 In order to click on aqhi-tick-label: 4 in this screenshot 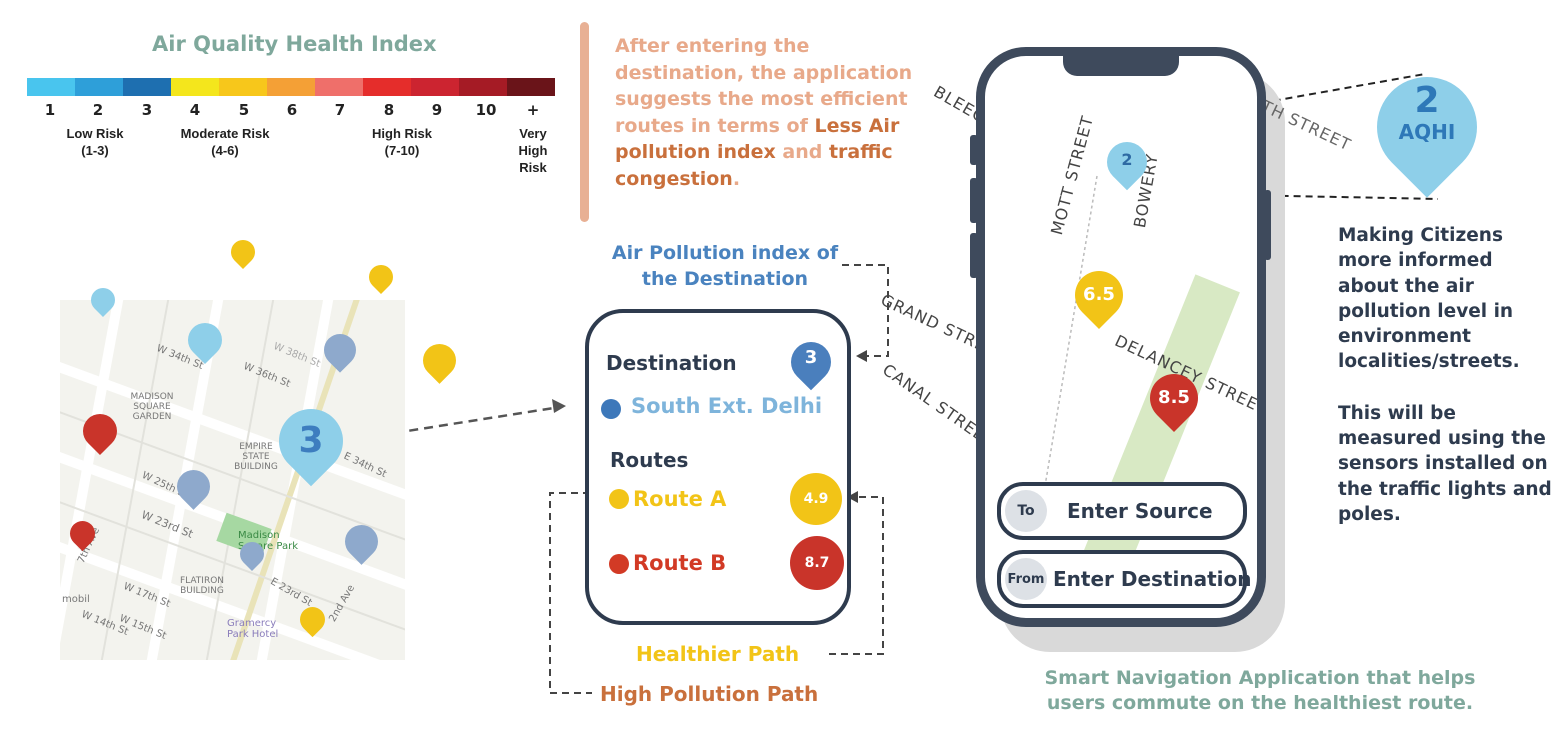, I will do `click(195, 110)`.